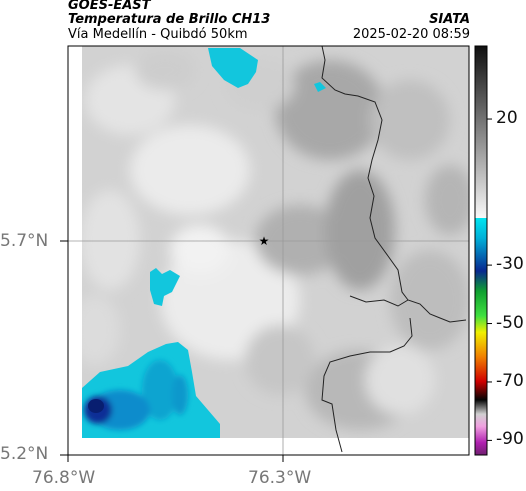 The height and width of the screenshot is (491, 526). What do you see at coordinates (24, 454) in the screenshot?
I see `lat-label-5.2: 5.2°N` at bounding box center [24, 454].